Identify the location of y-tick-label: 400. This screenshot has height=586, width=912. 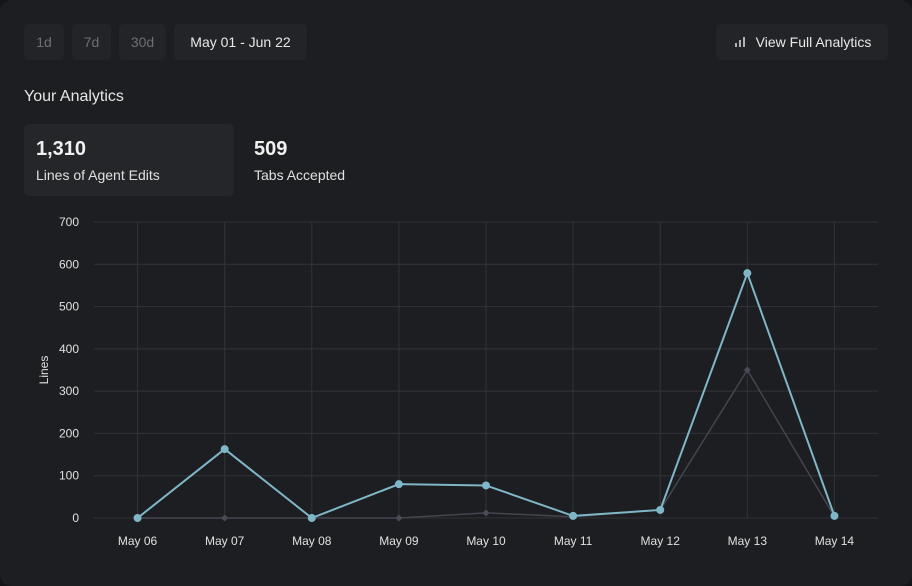
(69, 349).